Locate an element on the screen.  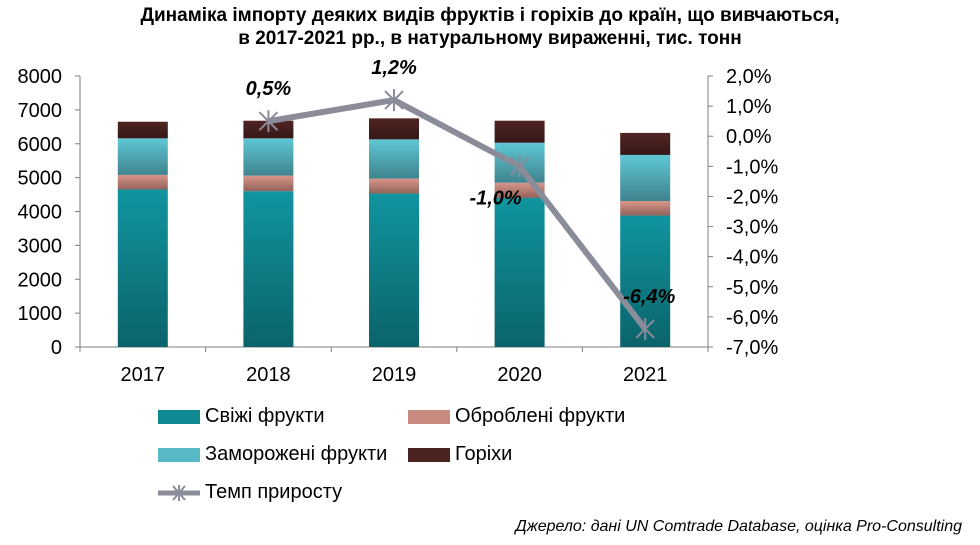
x-tick-label: 2018 is located at coordinates (268, 375).